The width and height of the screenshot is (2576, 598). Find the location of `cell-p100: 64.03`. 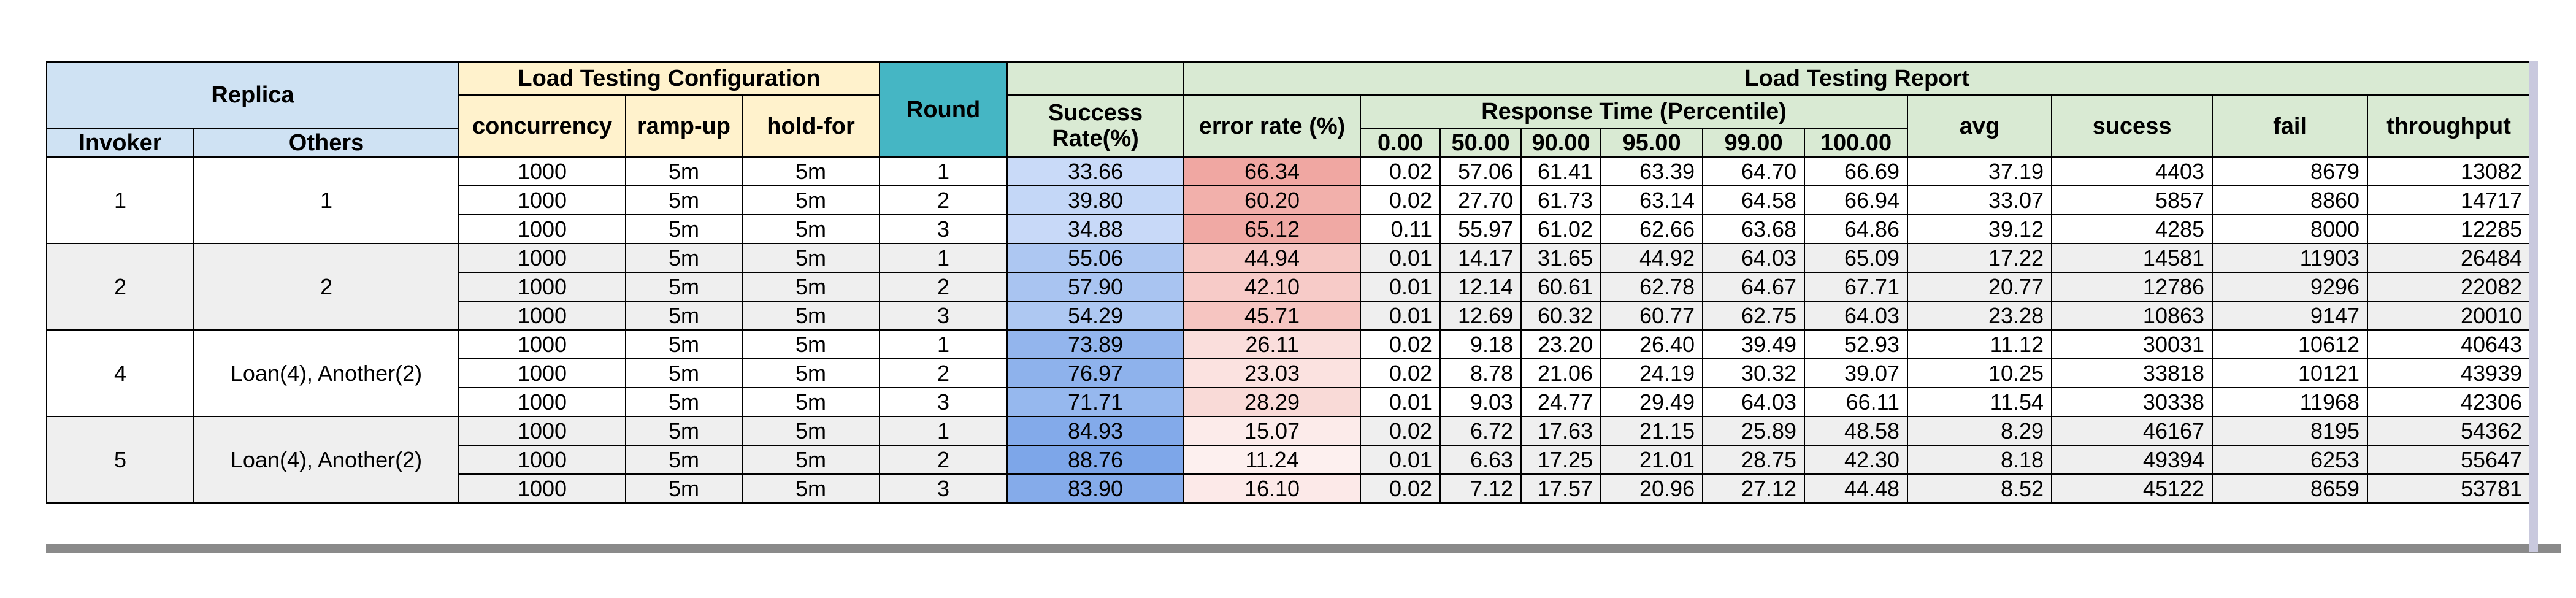

cell-p100: 64.03 is located at coordinates (1856, 316).